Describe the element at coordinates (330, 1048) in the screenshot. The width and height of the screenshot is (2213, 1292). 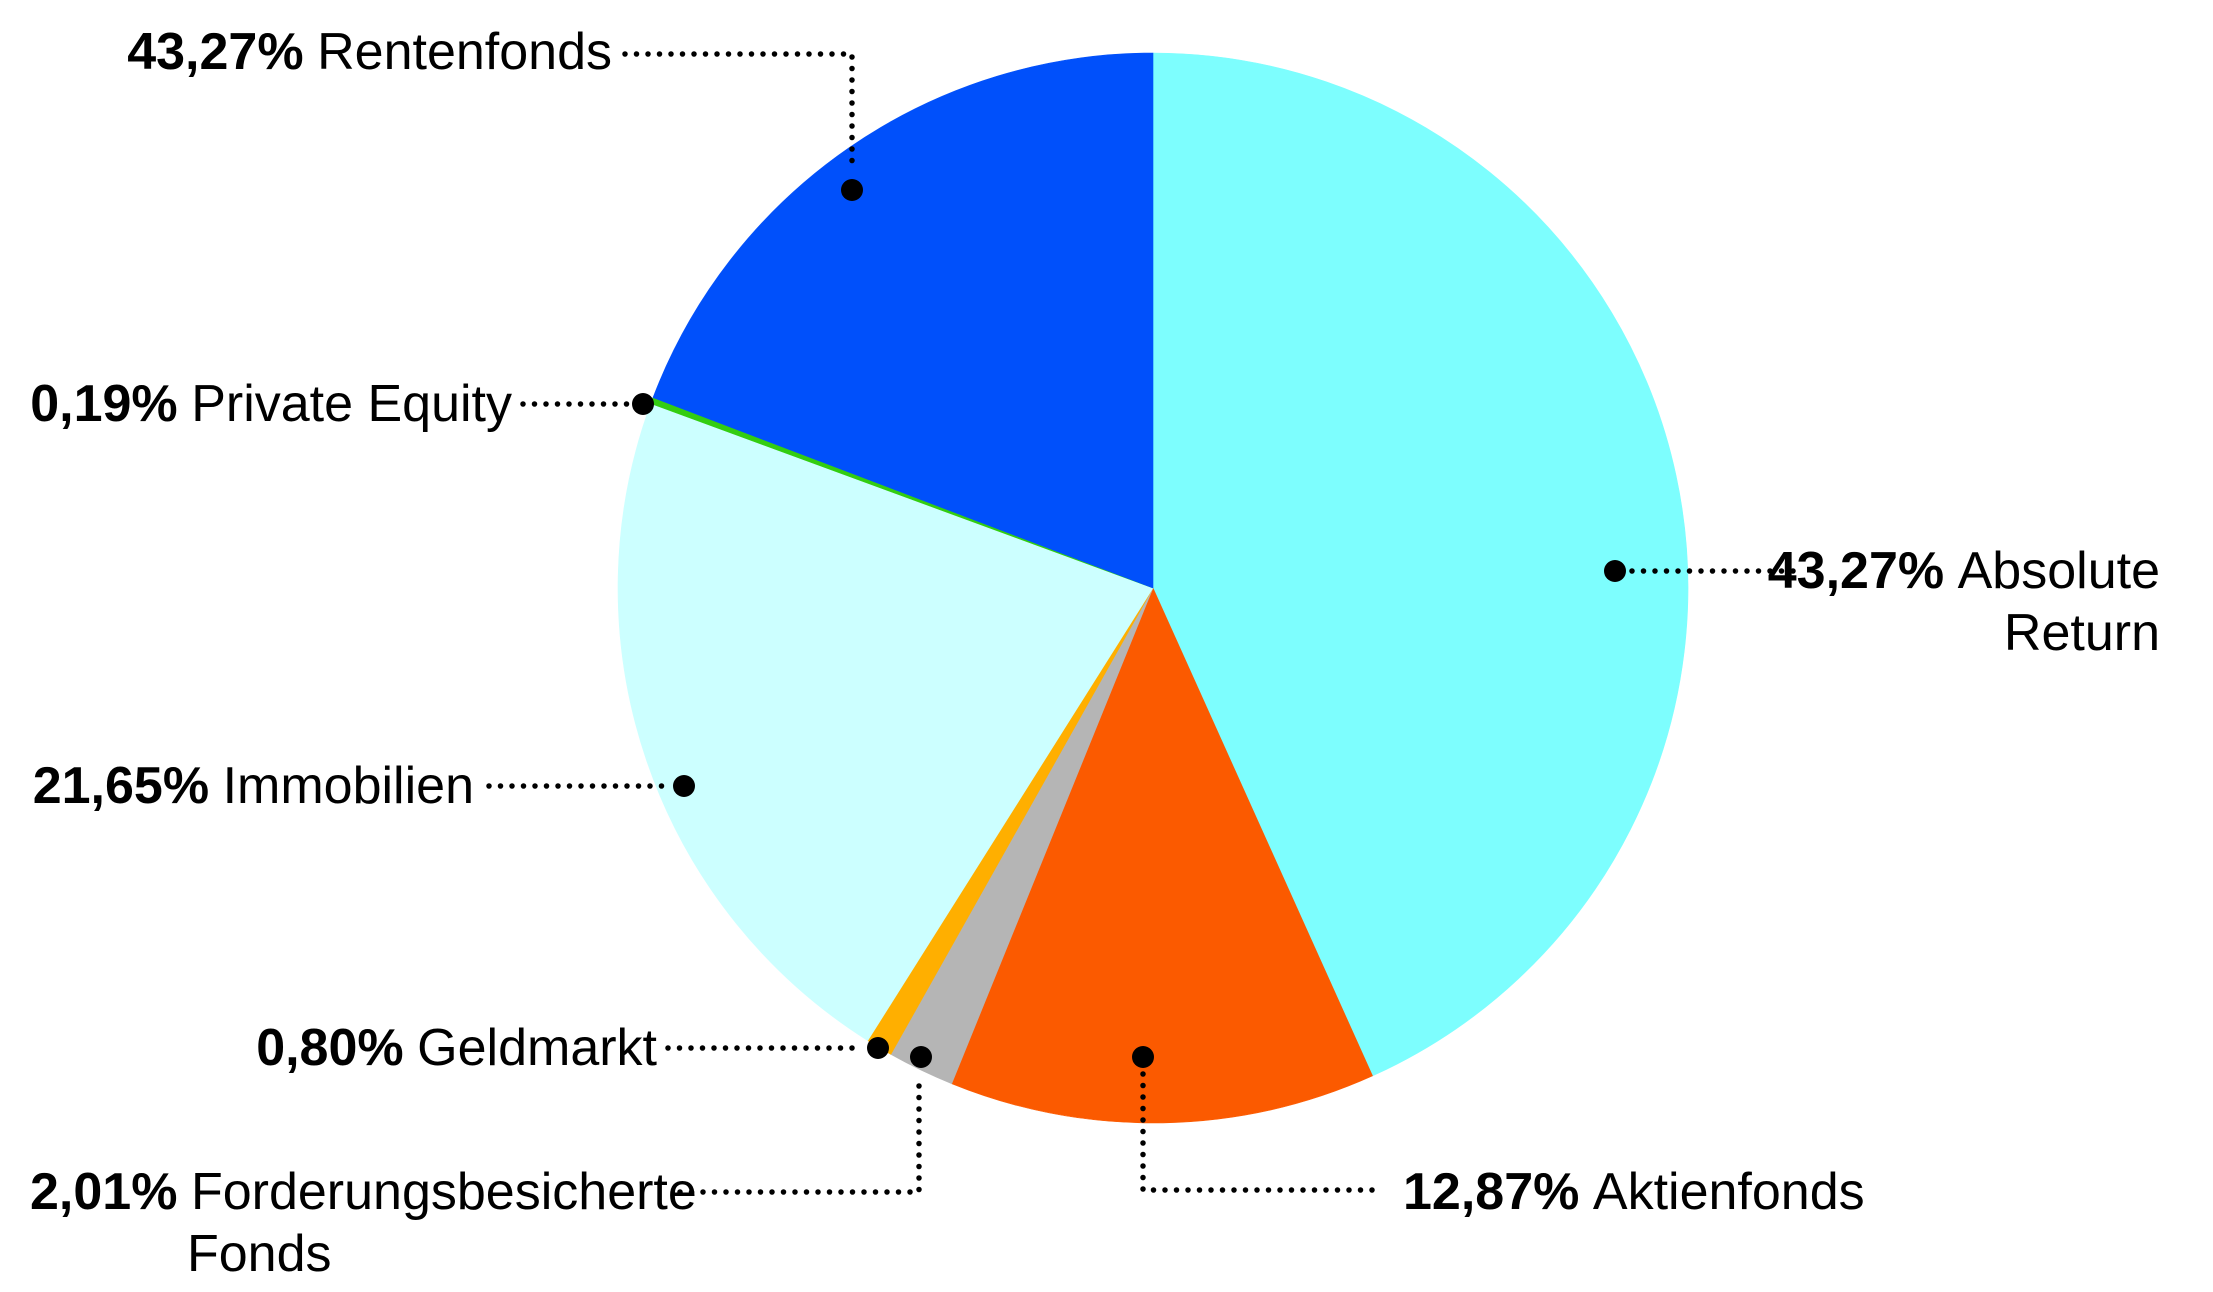
I see `geldmarkt-percent: 0,80%` at that location.